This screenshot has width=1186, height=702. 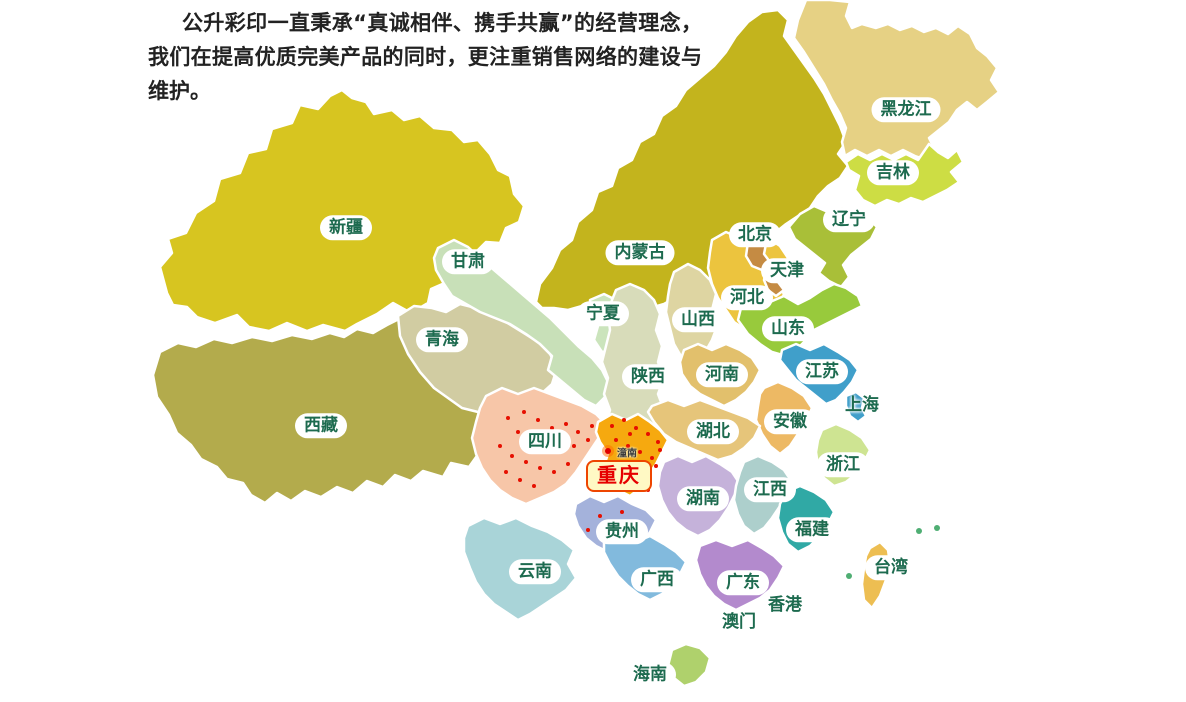 I want to click on label-henan: 河南, so click(x=722, y=375).